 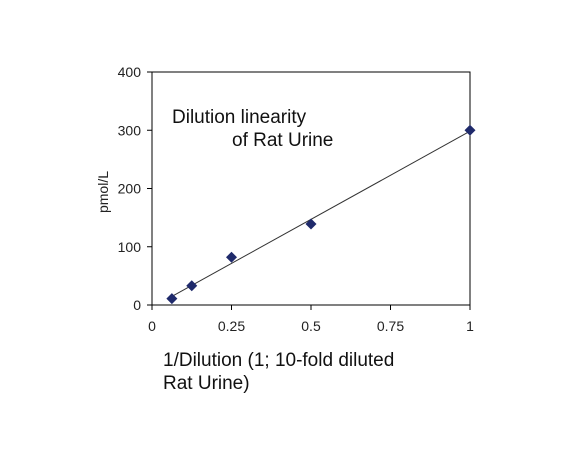 I want to click on x-tick-label: 0.25, so click(x=231, y=326).